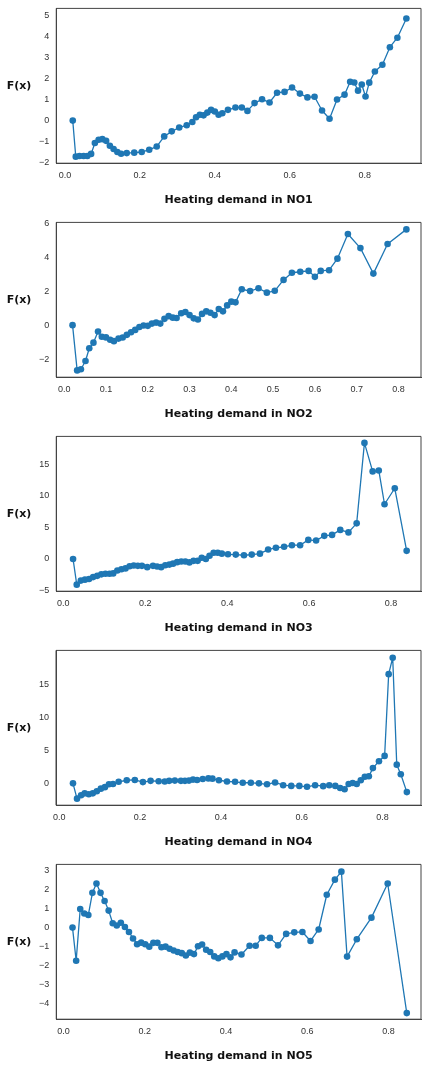  I want to click on x-axis-title: Heating demand in NO3, so click(238, 627).